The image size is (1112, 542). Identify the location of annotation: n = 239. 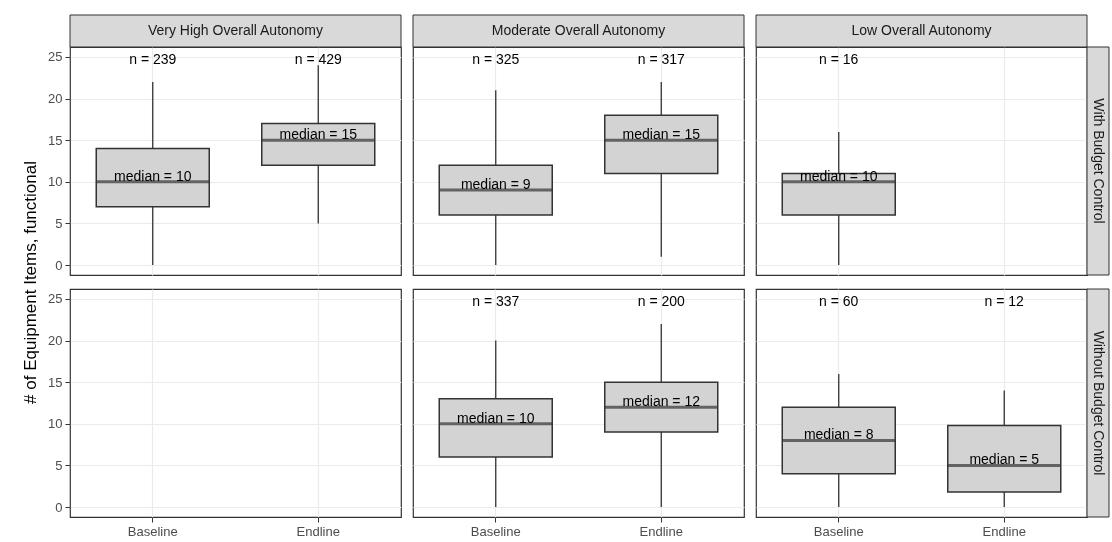
(153, 59).